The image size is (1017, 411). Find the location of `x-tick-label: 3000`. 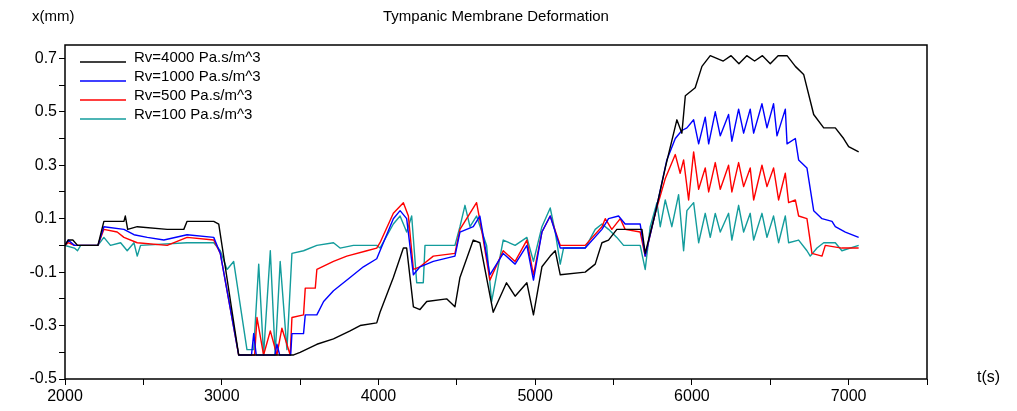

x-tick-label: 3000 is located at coordinates (221, 396).